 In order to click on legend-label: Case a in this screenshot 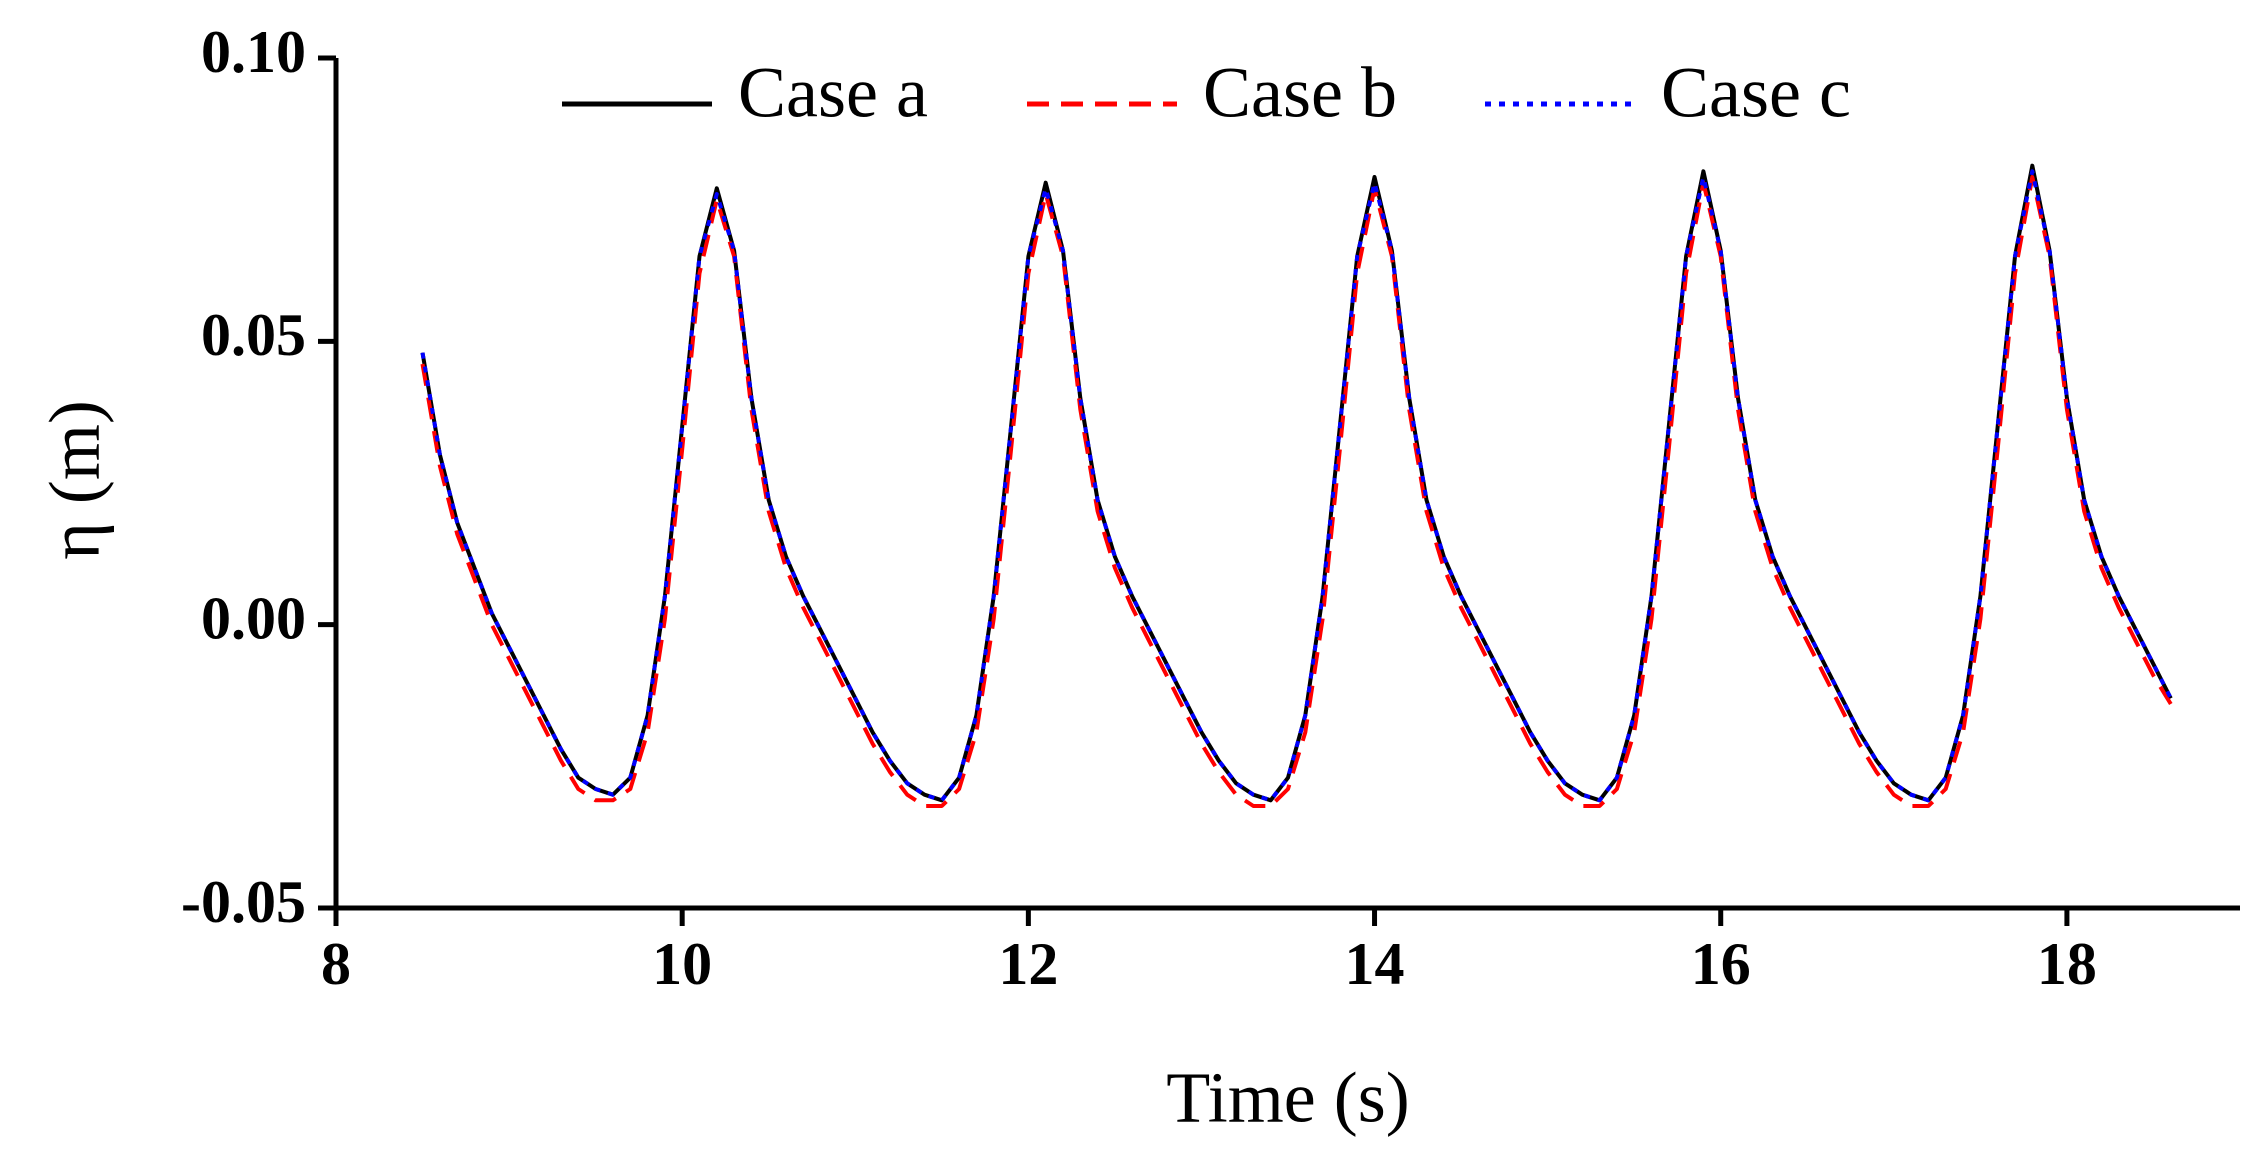, I will do `click(833, 93)`.